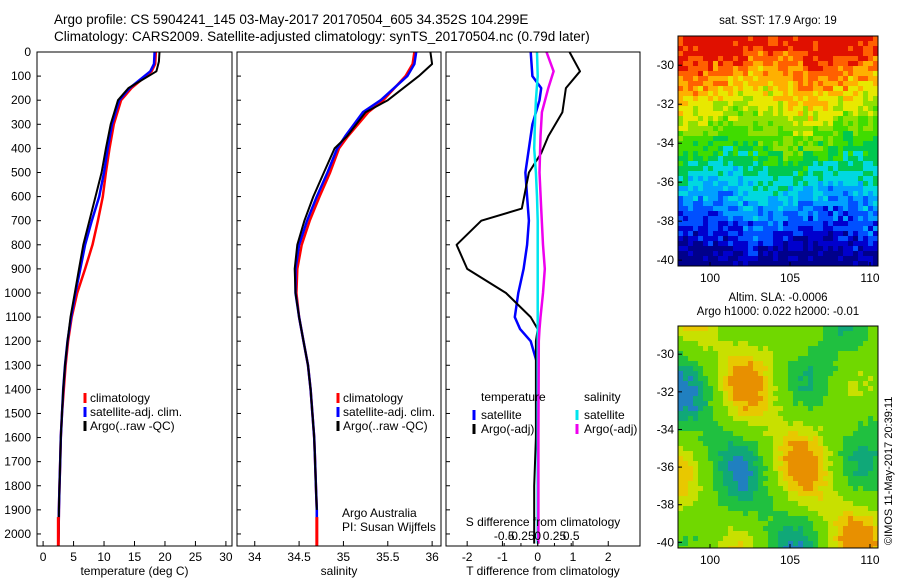 Image resolution: width=900 pixels, height=580 pixels. I want to click on x-tick-label: 20, so click(165, 557).